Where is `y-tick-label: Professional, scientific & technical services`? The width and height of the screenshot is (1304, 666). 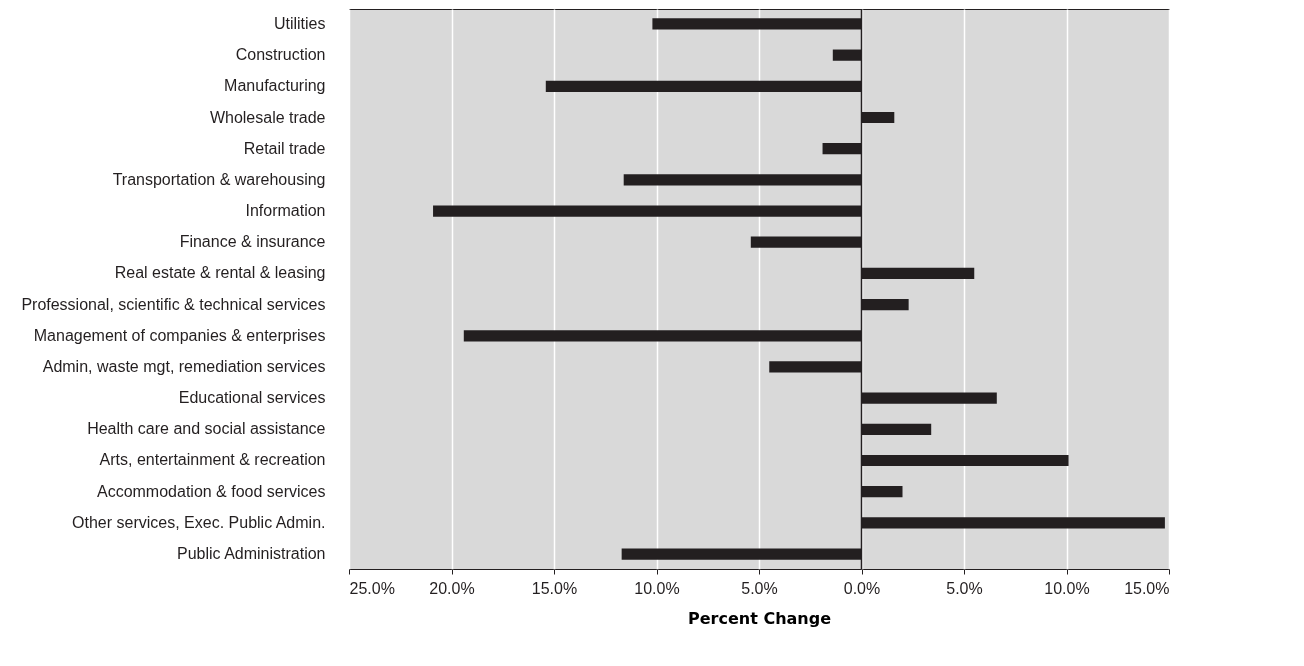
y-tick-label: Professional, scientific & technical services is located at coordinates (173, 304).